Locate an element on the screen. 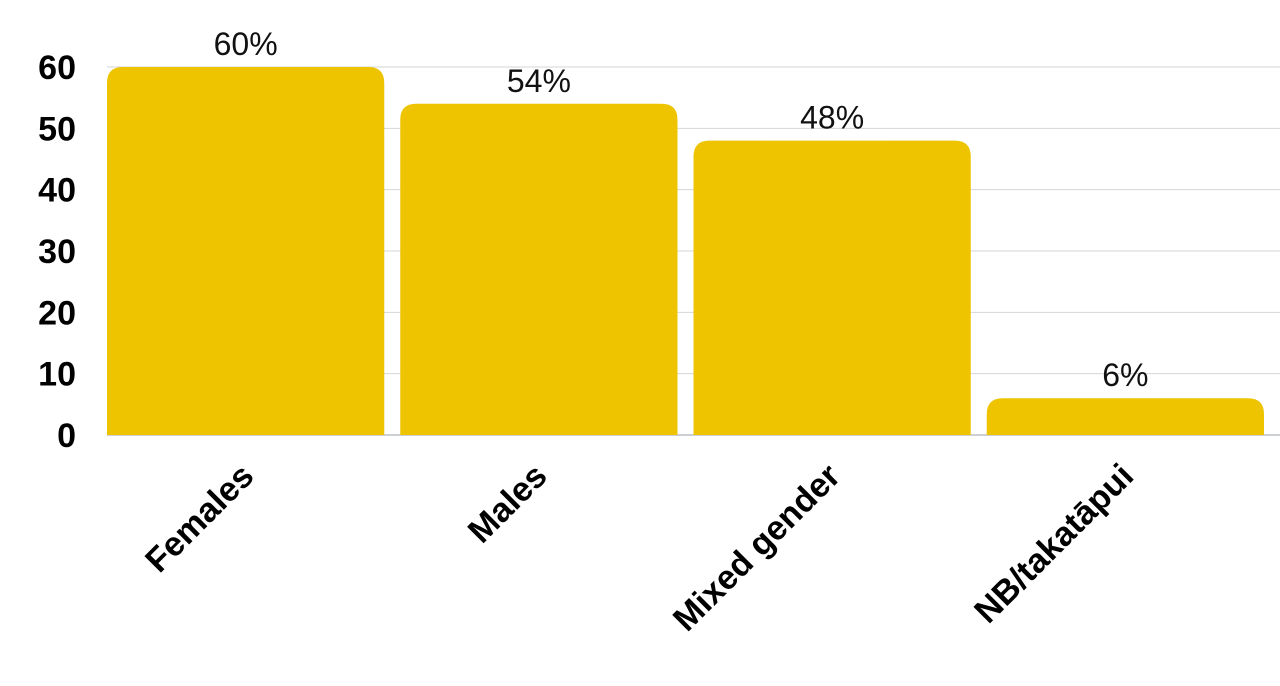 The width and height of the screenshot is (1280, 686). y-tick-label: 30 is located at coordinates (57, 252).